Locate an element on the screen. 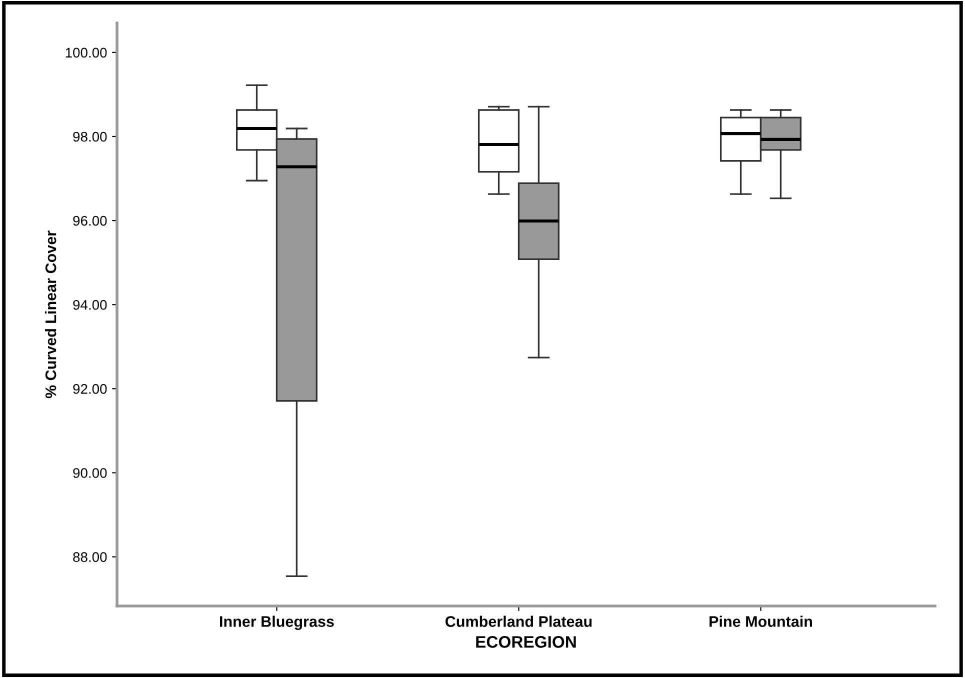  y-tick-label: 94.00 is located at coordinates (90, 305).